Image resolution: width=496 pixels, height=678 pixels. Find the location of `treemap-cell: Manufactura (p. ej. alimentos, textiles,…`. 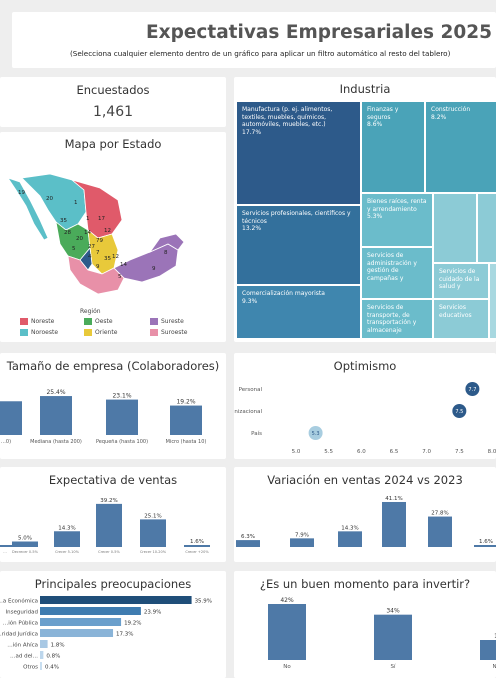

treemap-cell: Manufactura (p. ej. alimentos, textiles,… is located at coordinates (298, 153).